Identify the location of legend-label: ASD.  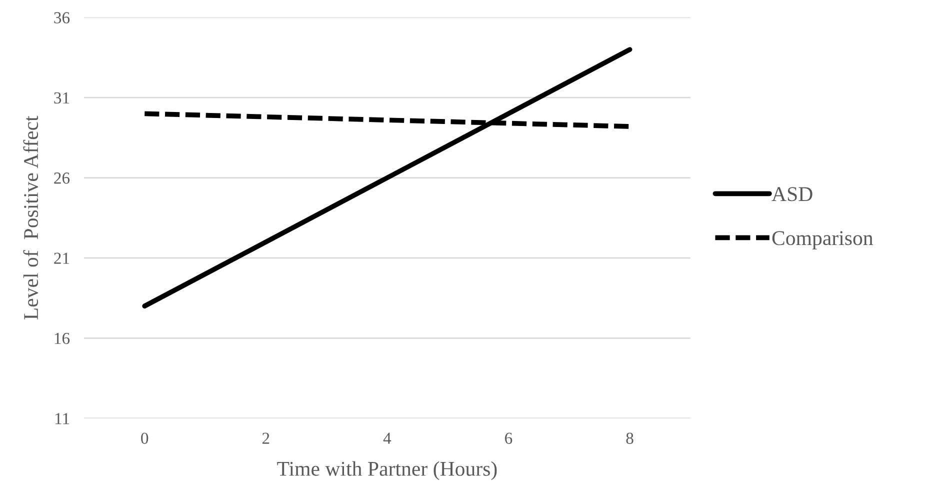
(792, 194).